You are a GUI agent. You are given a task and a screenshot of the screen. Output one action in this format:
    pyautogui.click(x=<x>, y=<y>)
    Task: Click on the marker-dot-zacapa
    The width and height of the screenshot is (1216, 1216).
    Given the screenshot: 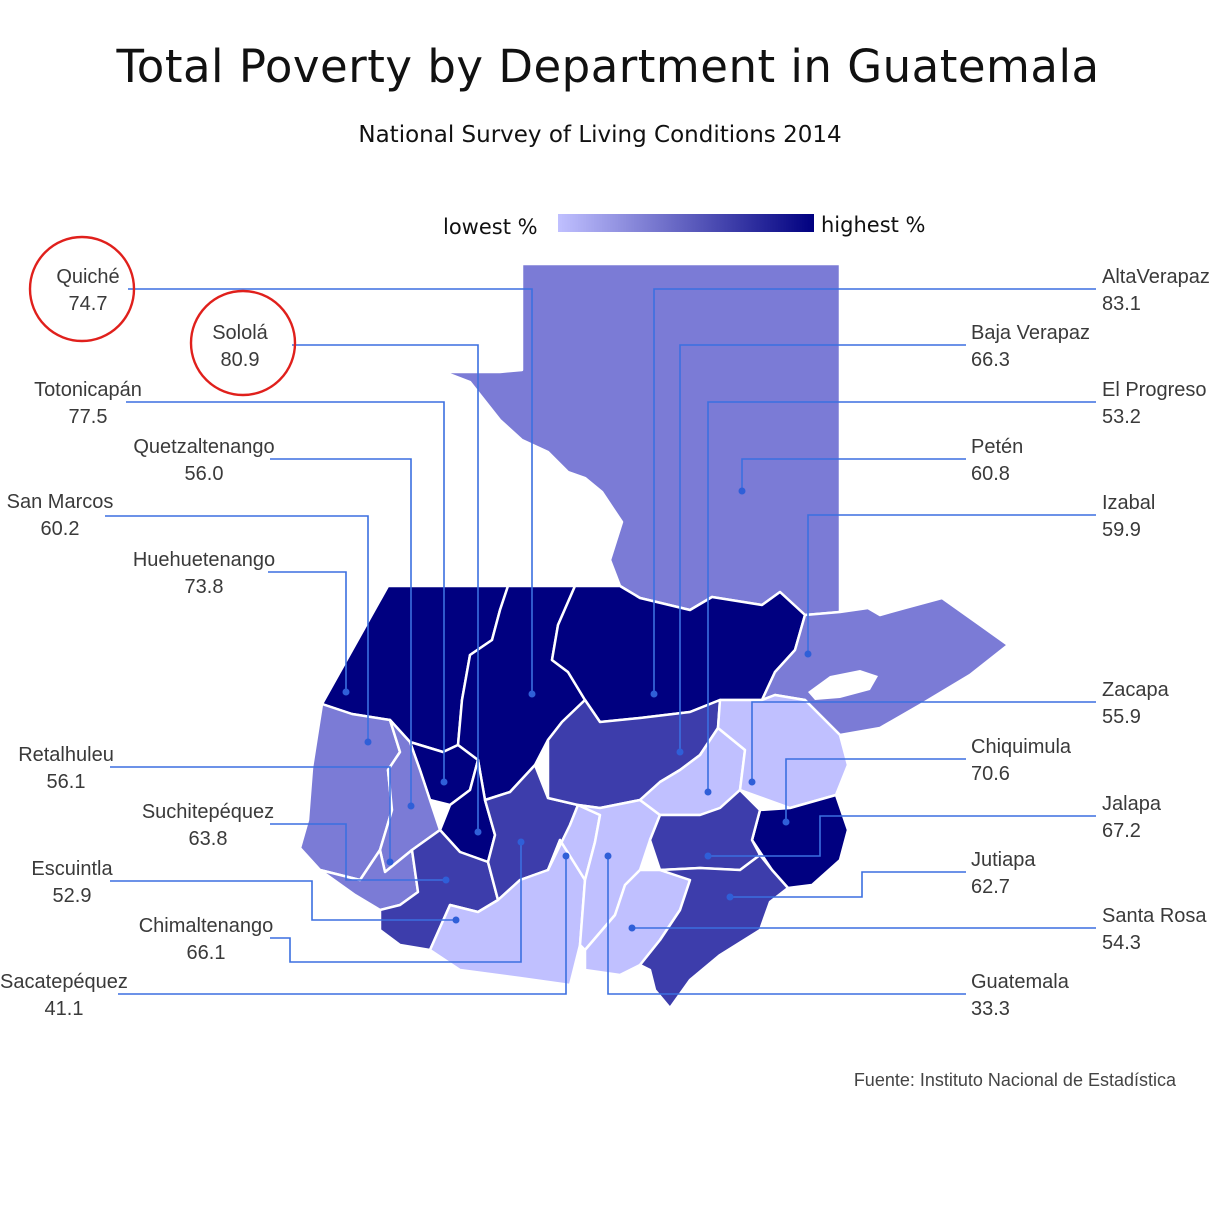 What is the action you would take?
    pyautogui.click(x=752, y=782)
    